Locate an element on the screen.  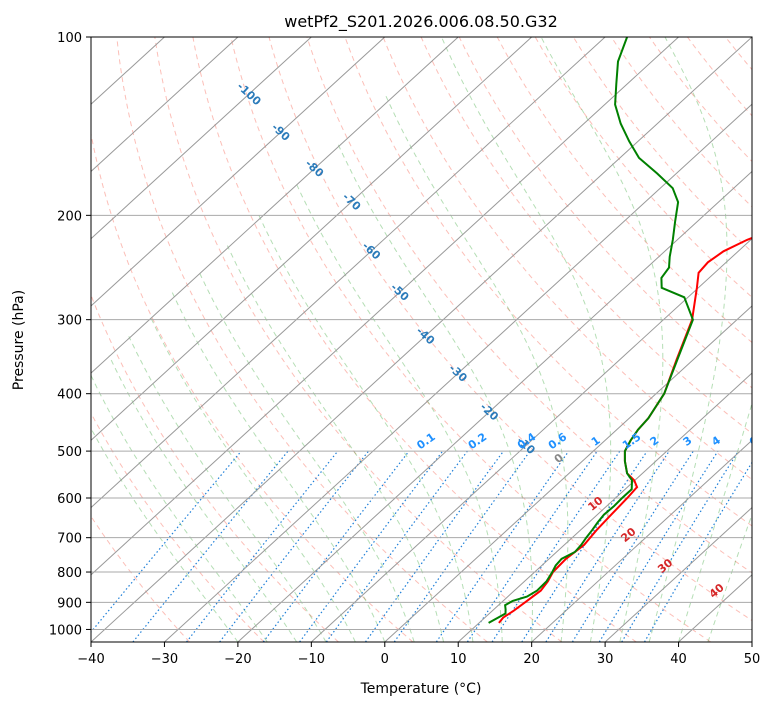
x-tick-label: 40 is located at coordinates (678, 659).